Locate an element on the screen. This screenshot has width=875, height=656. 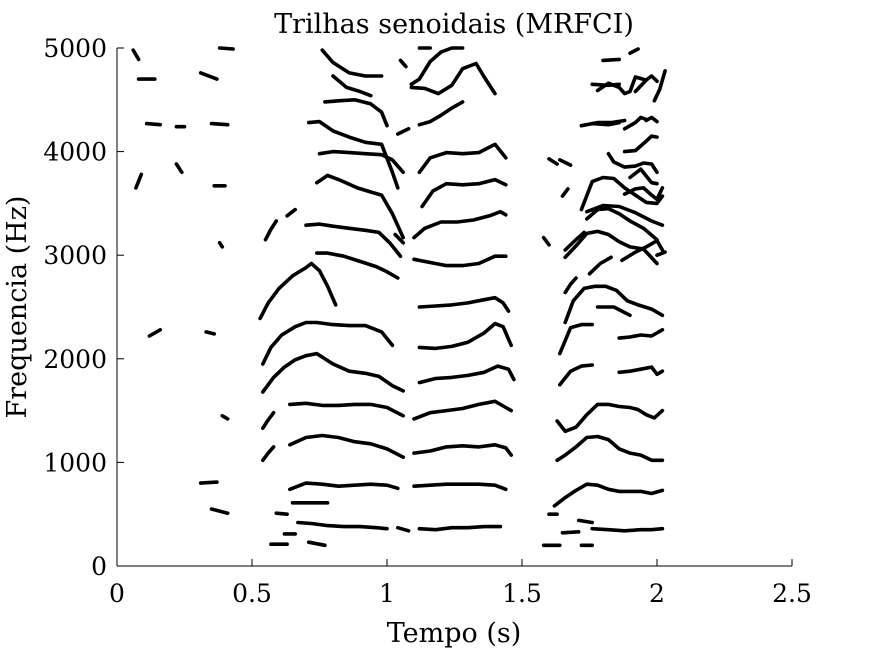
chart-title: Trilhas senoidais (MRFCI) is located at coordinates (454, 24).